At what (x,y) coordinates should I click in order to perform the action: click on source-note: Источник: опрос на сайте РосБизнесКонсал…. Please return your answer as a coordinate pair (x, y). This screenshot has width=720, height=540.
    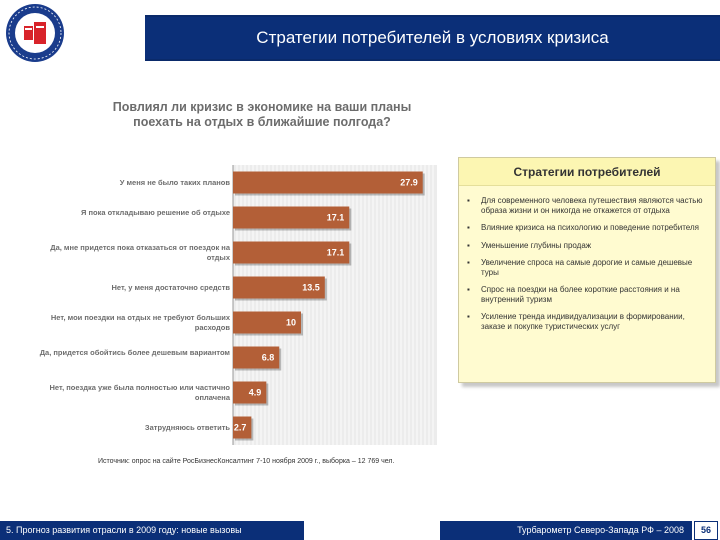
    Looking at the image, I should click on (246, 461).